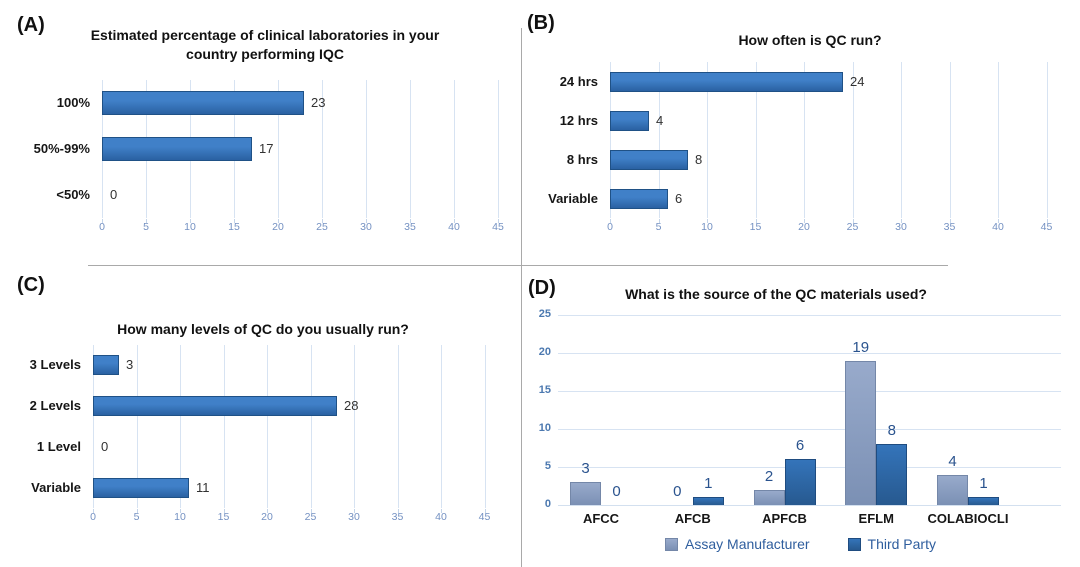 This screenshot has width=1080, height=567. I want to click on y-axis-tick-label: 20, so click(544, 352).